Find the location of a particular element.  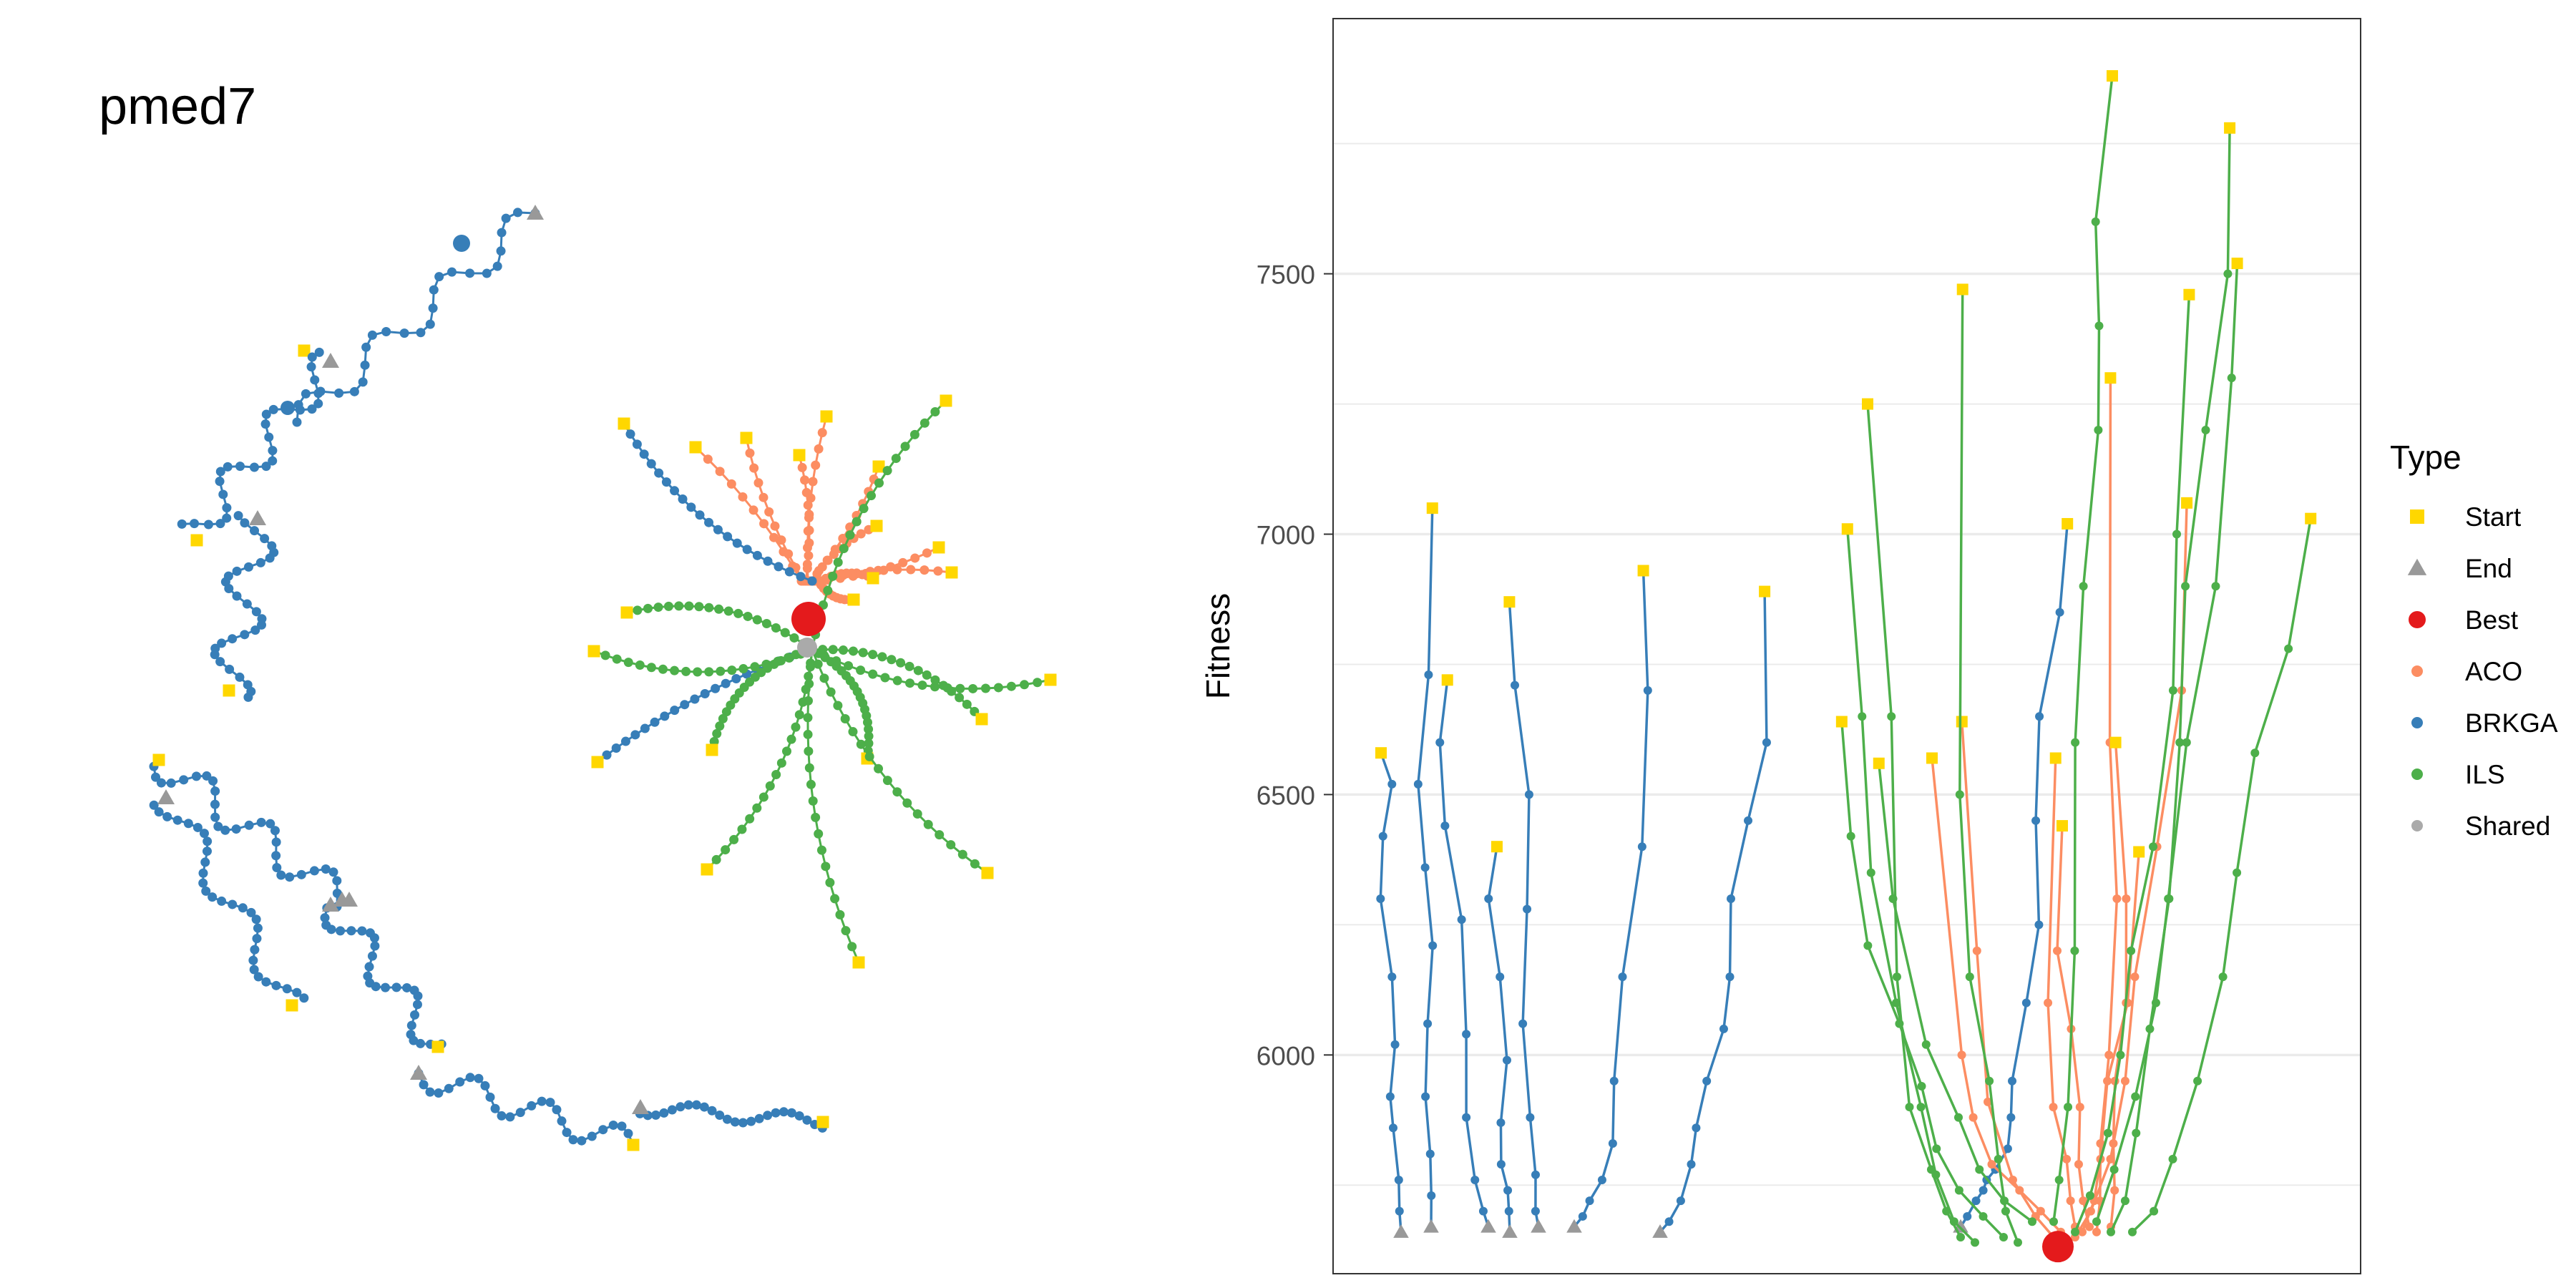

end-marker is located at coordinates (257, 517).